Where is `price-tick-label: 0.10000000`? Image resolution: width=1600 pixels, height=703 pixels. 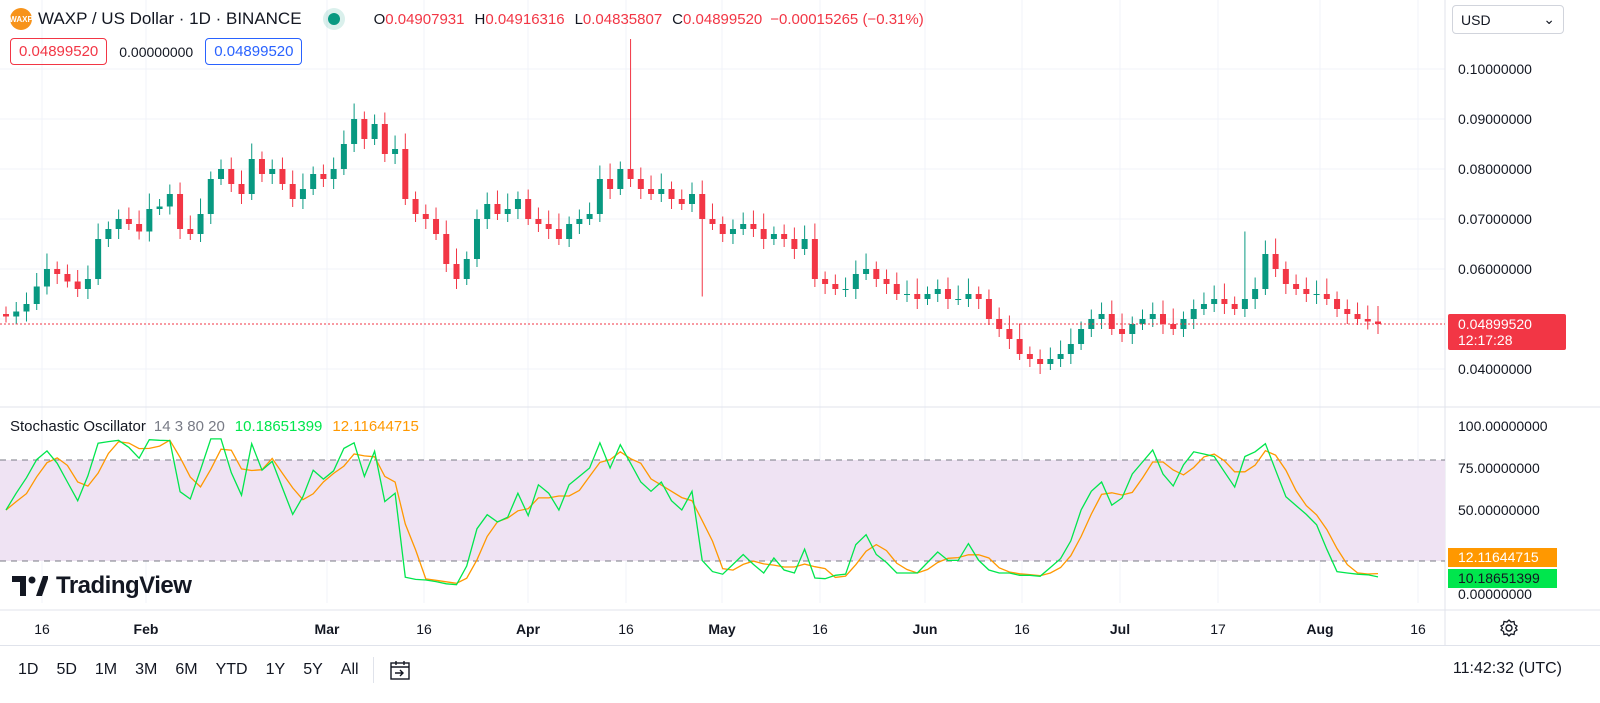 price-tick-label: 0.10000000 is located at coordinates (1495, 69).